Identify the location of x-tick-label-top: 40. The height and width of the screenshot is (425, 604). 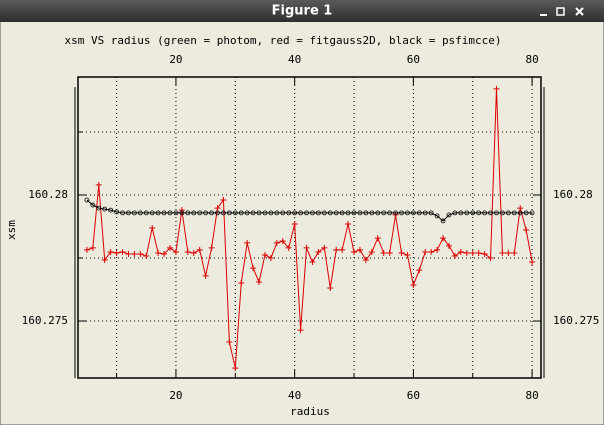
(294, 59).